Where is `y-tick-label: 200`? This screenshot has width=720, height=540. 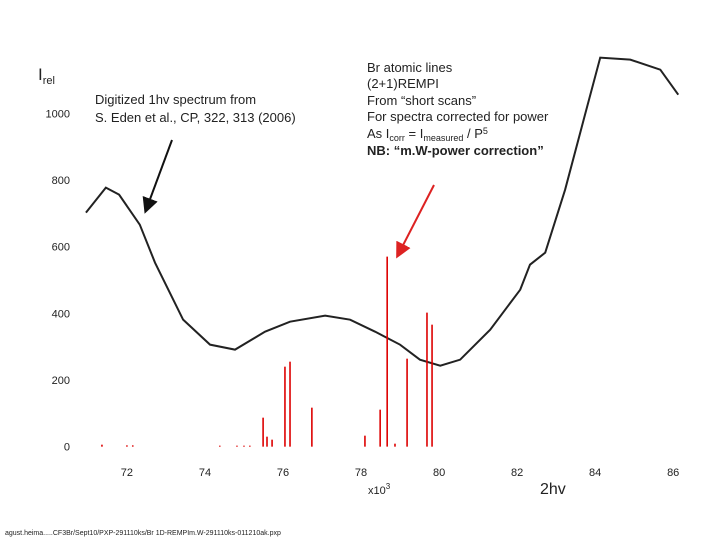
y-tick-label: 200 is located at coordinates (61, 381).